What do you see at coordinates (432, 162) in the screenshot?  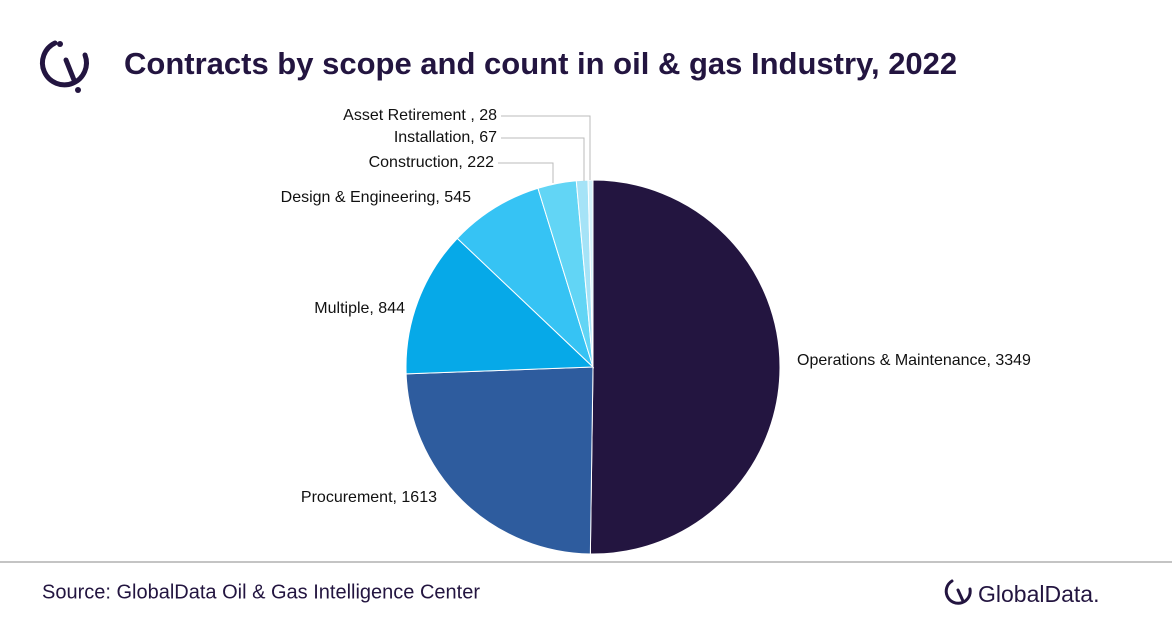 I see `data-label: Construction, 222` at bounding box center [432, 162].